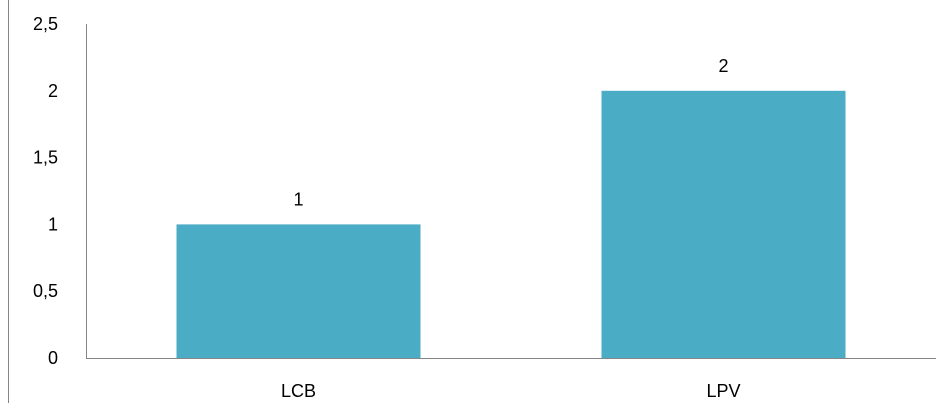 The image size is (951, 403). I want to click on y-axis-tick-labels: 0 0,5 1 1,5 2 2,5, so click(45, 191).